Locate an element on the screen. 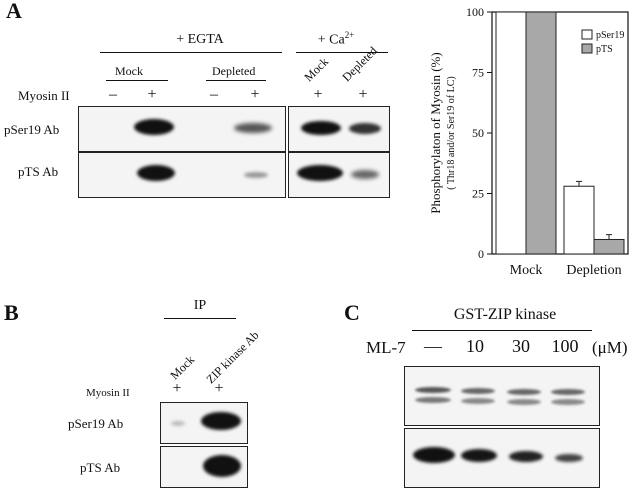  unit-label: (μM) is located at coordinates (610, 347).